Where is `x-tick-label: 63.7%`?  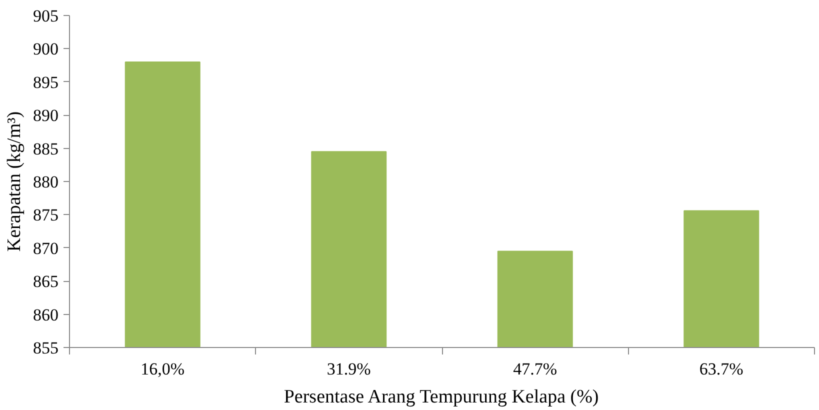
x-tick-label: 63.7% is located at coordinates (721, 369).